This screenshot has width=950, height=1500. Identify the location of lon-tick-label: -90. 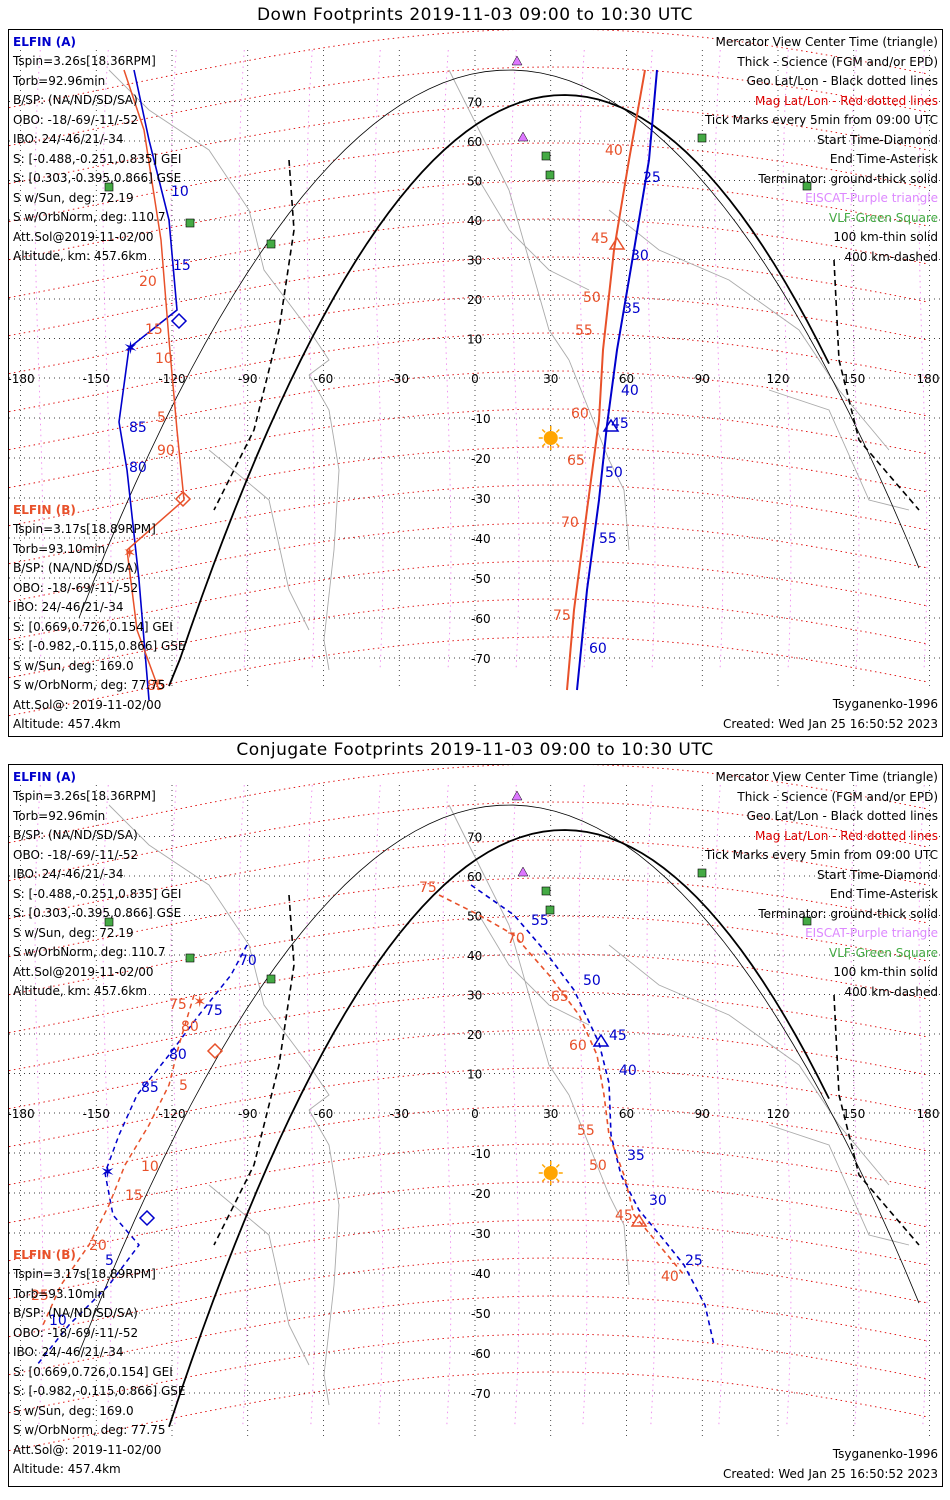
(248, 1114).